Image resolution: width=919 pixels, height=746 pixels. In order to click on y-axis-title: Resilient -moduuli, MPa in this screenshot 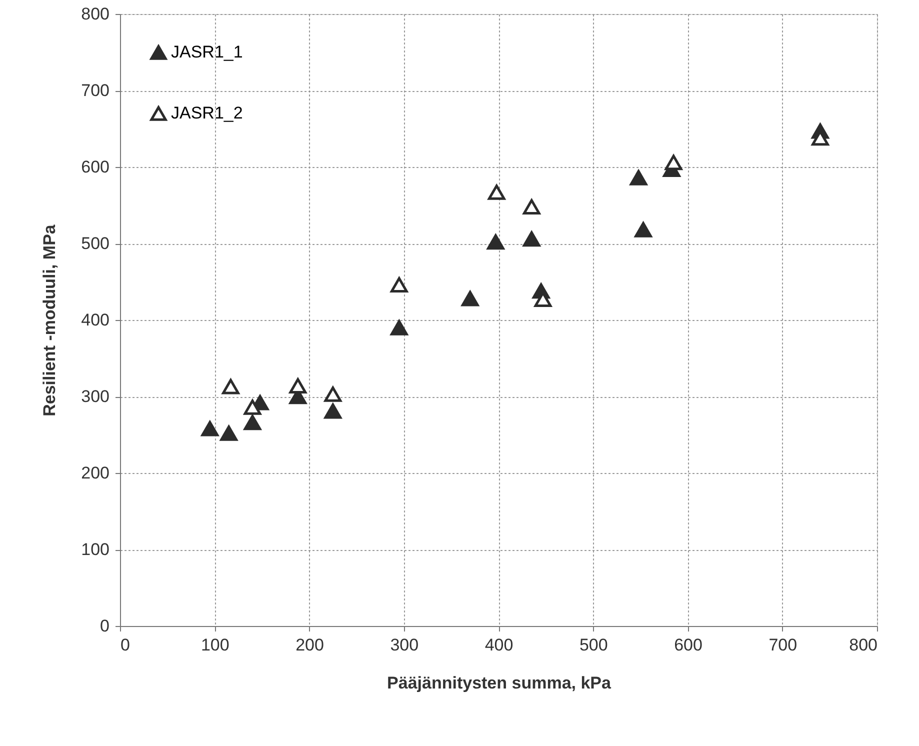, I will do `click(50, 320)`.